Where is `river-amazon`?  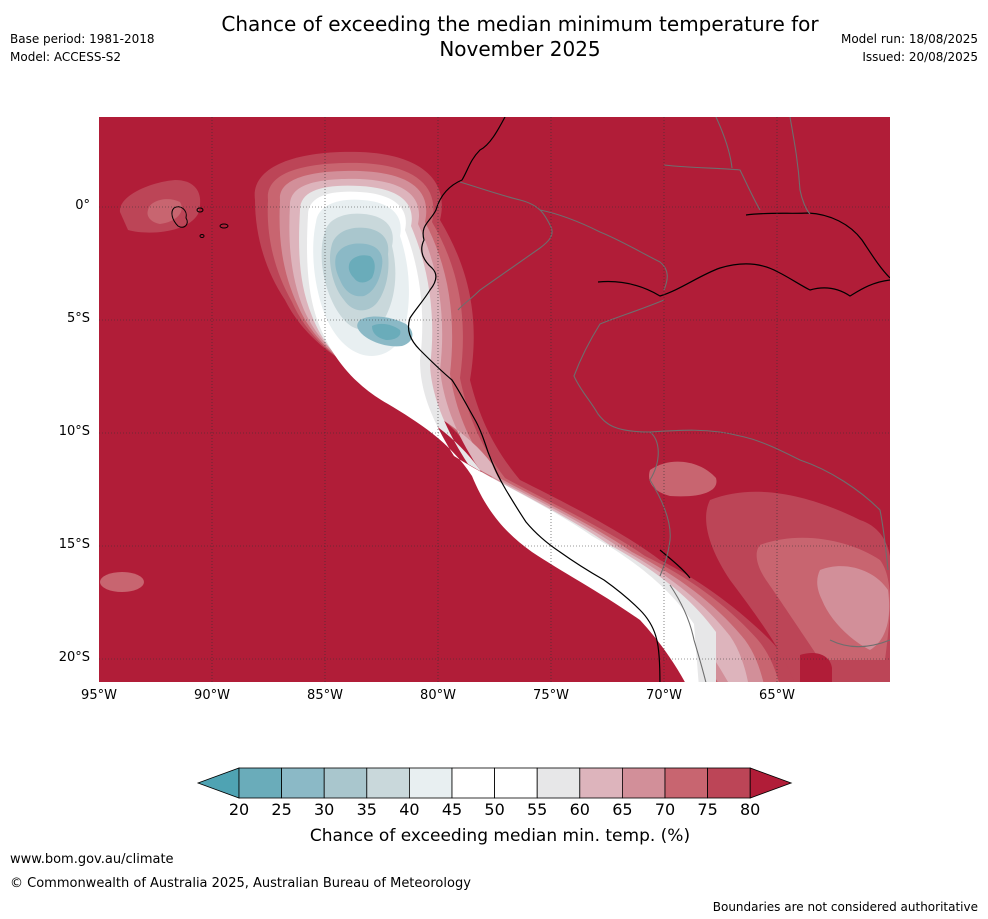 river-amazon is located at coordinates (743, 280).